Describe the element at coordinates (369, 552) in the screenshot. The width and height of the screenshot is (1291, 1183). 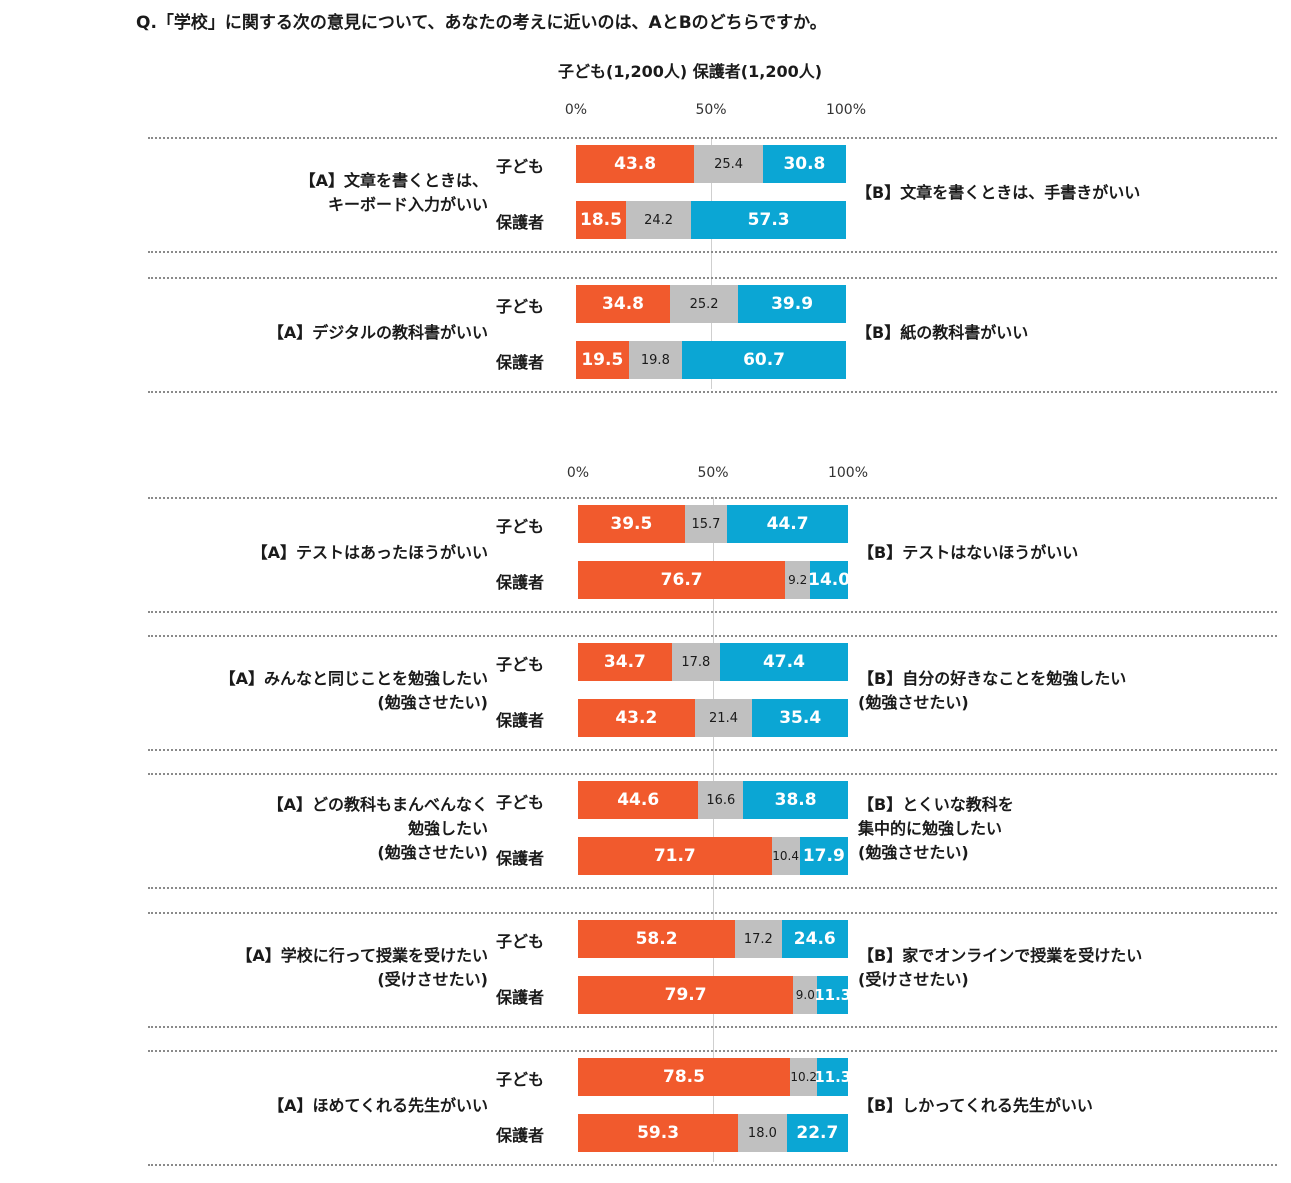
I see `option-a-label-line: 【A】テストはあったほうがいい` at that location.